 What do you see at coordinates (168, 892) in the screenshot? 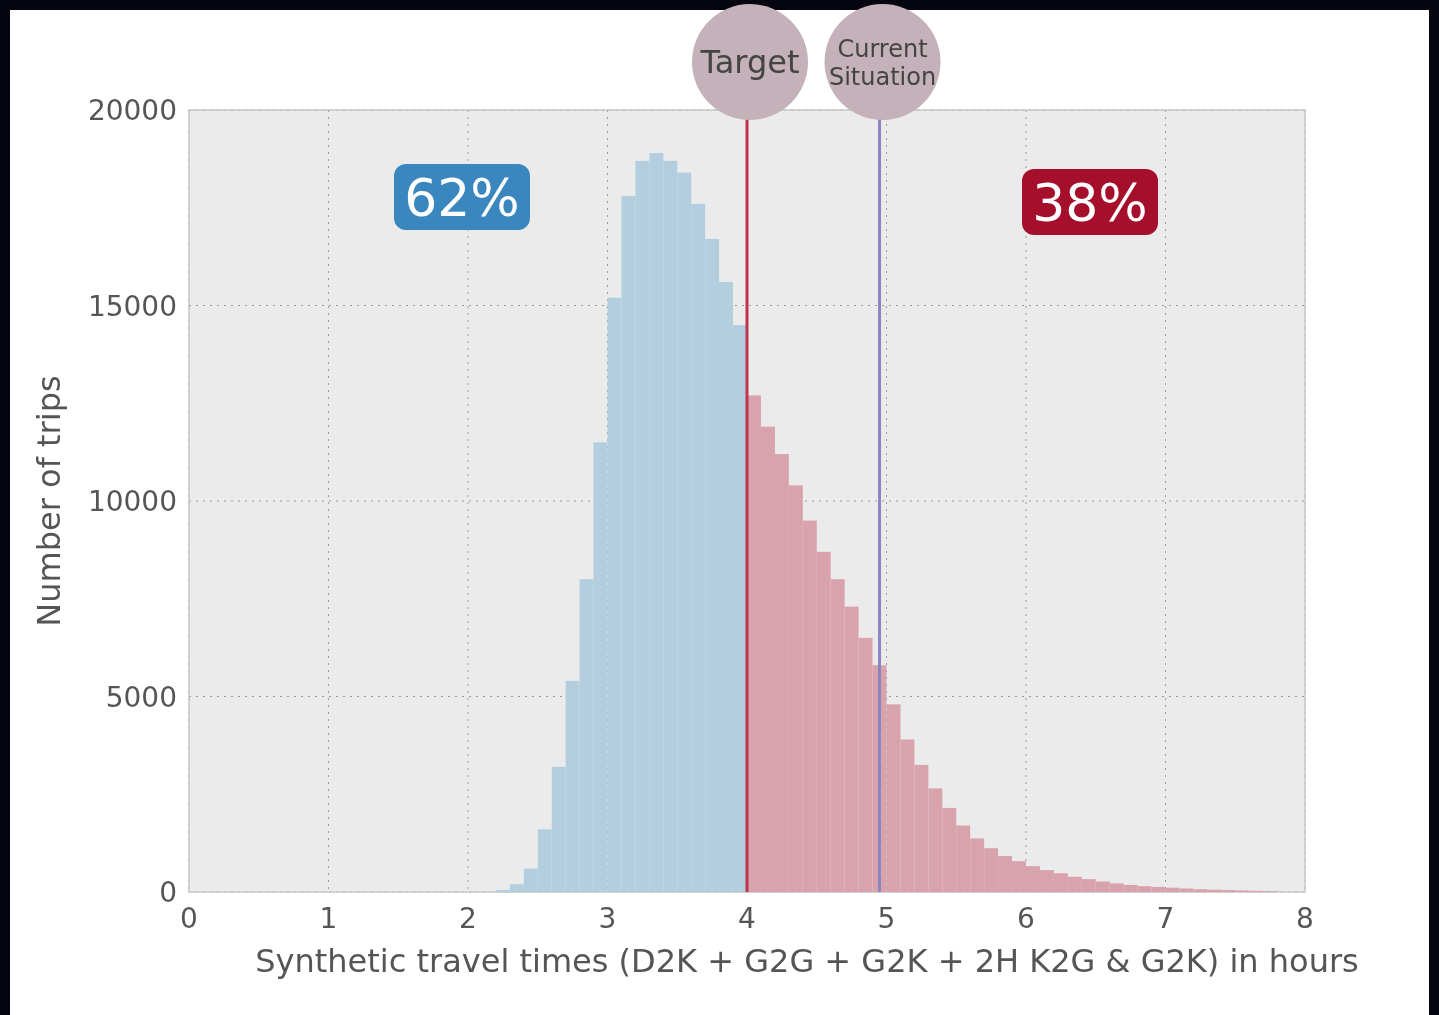
I see `y-tick-label: 0` at bounding box center [168, 892].